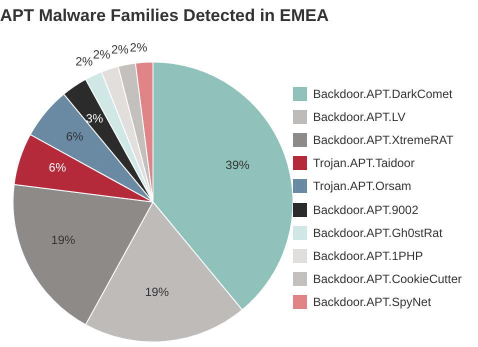  What do you see at coordinates (377, 233) in the screenshot?
I see `legend-label: Backdoor.APT.Gh0stRat` at bounding box center [377, 233].